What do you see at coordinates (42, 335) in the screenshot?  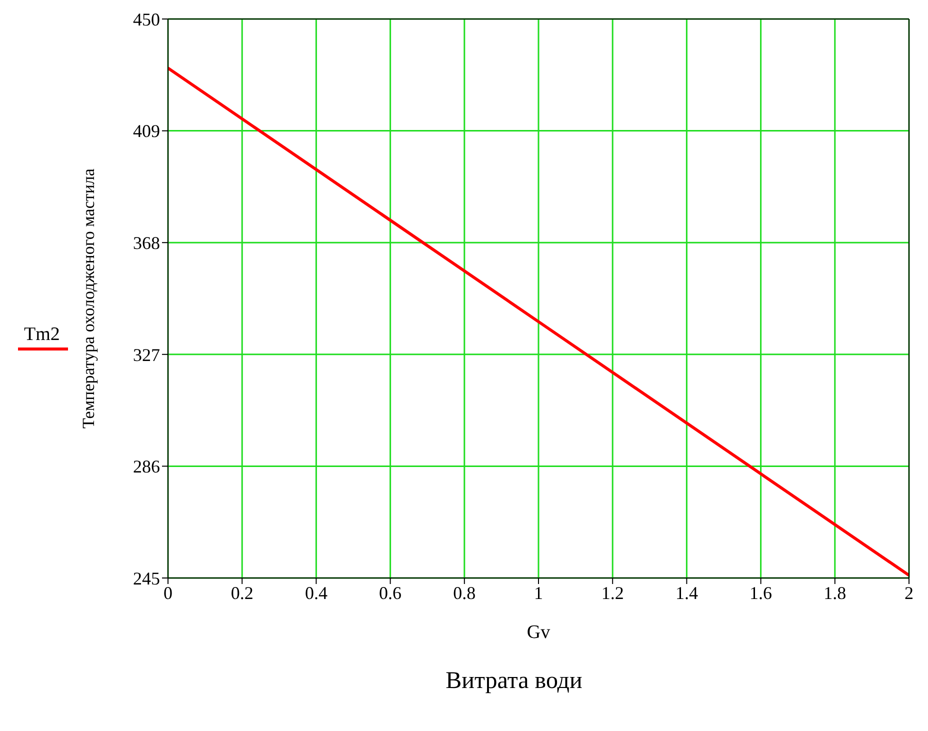 I see `text: Tm2` at bounding box center [42, 335].